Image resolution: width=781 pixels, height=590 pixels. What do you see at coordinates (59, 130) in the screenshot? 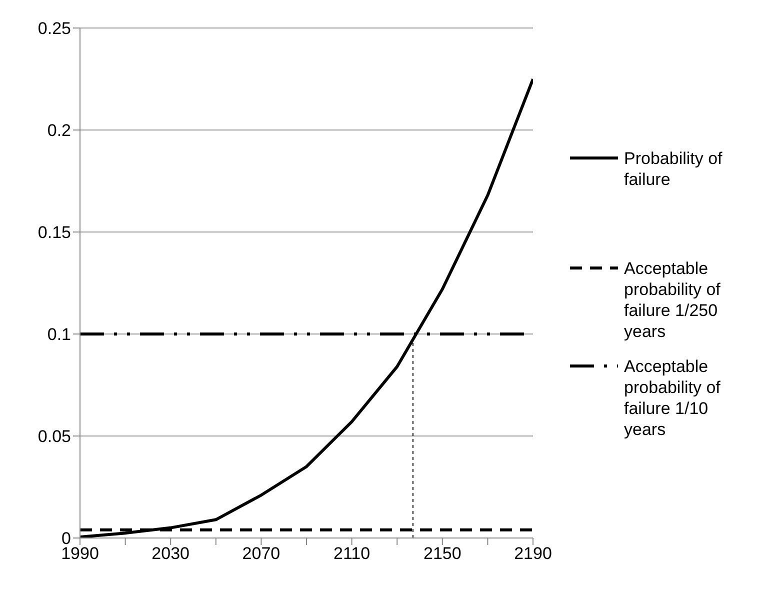
I see `y-tick-label: 0.2` at bounding box center [59, 130].